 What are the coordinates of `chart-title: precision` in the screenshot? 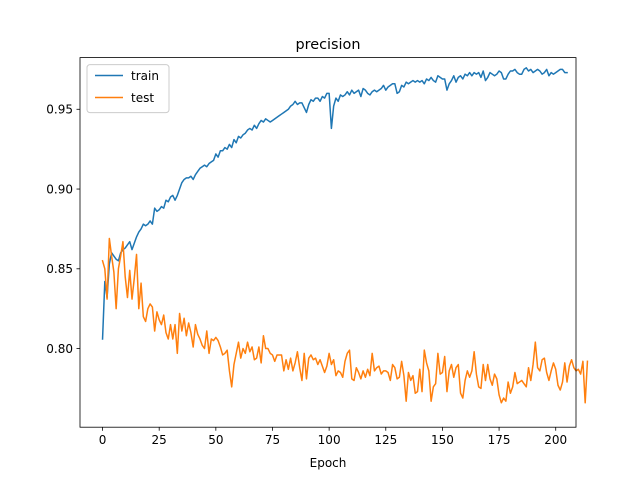 It's located at (328, 45).